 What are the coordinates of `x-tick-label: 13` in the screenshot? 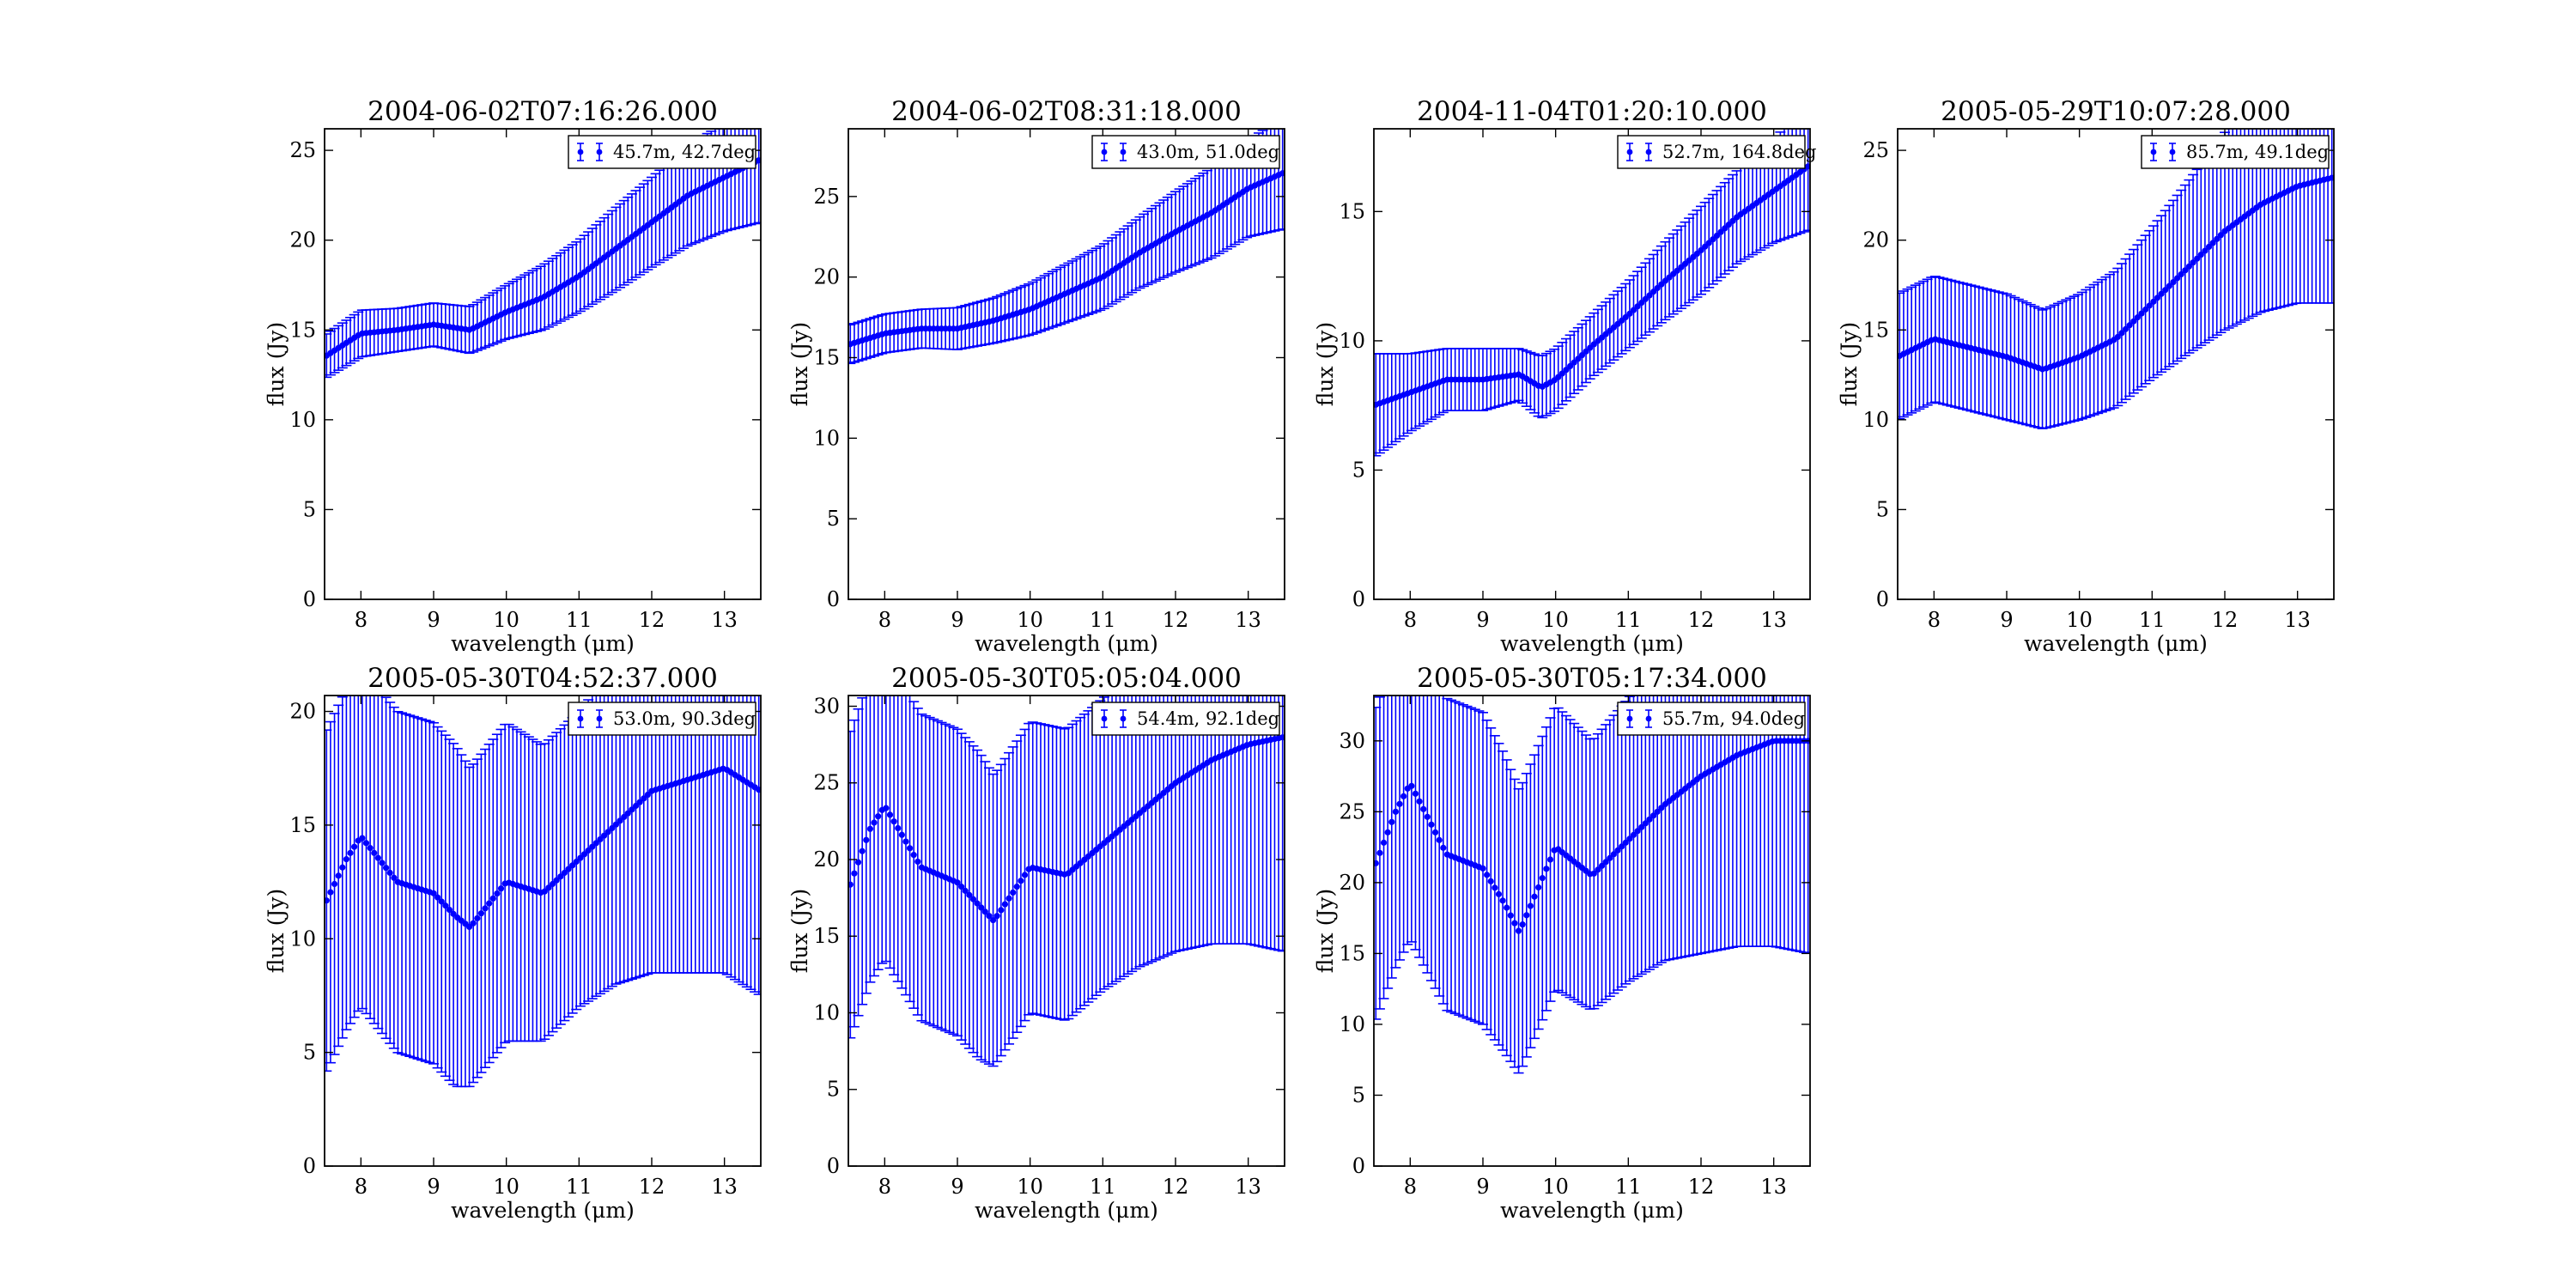 It's located at (1773, 620).